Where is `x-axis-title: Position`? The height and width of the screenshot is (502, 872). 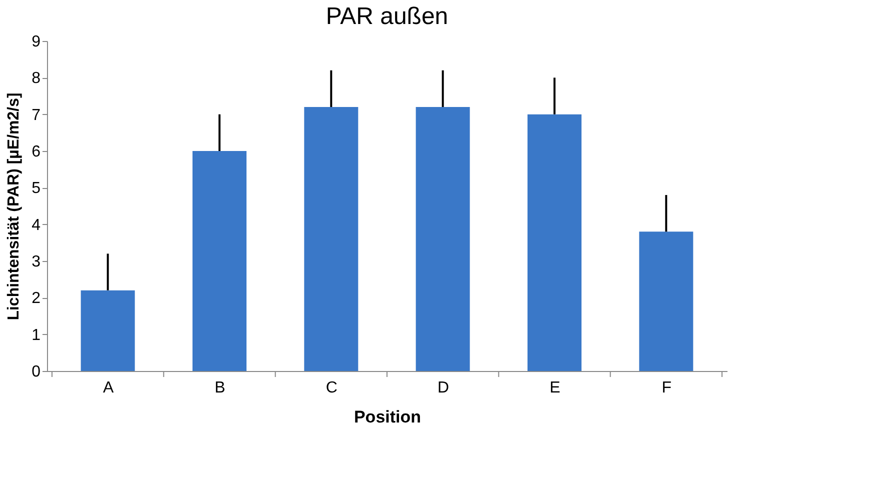
x-axis-title: Position is located at coordinates (388, 417).